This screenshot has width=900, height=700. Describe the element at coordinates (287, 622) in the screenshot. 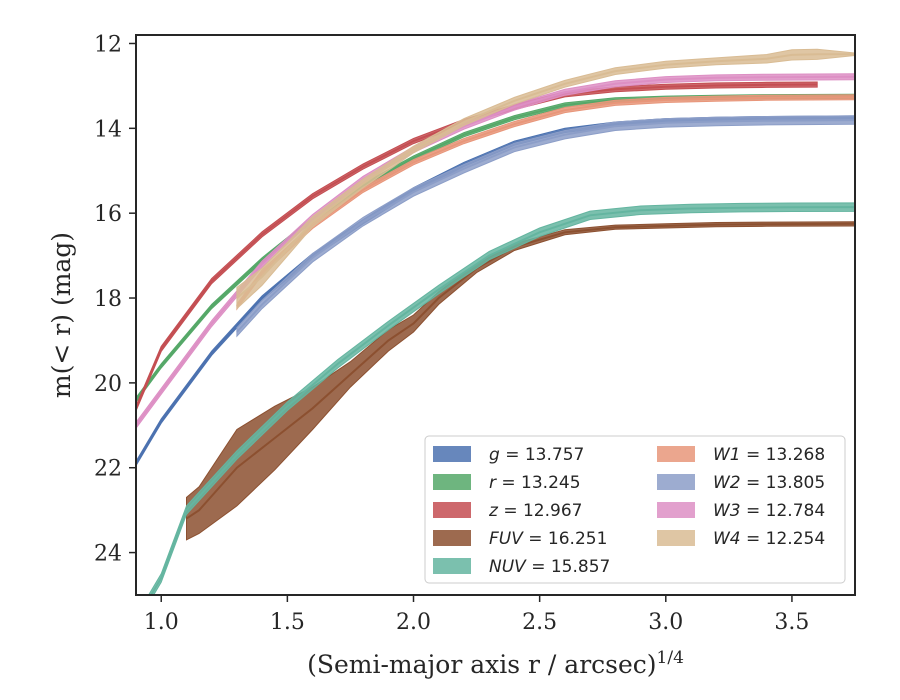

I see `x-tick-label: 1.5` at that location.